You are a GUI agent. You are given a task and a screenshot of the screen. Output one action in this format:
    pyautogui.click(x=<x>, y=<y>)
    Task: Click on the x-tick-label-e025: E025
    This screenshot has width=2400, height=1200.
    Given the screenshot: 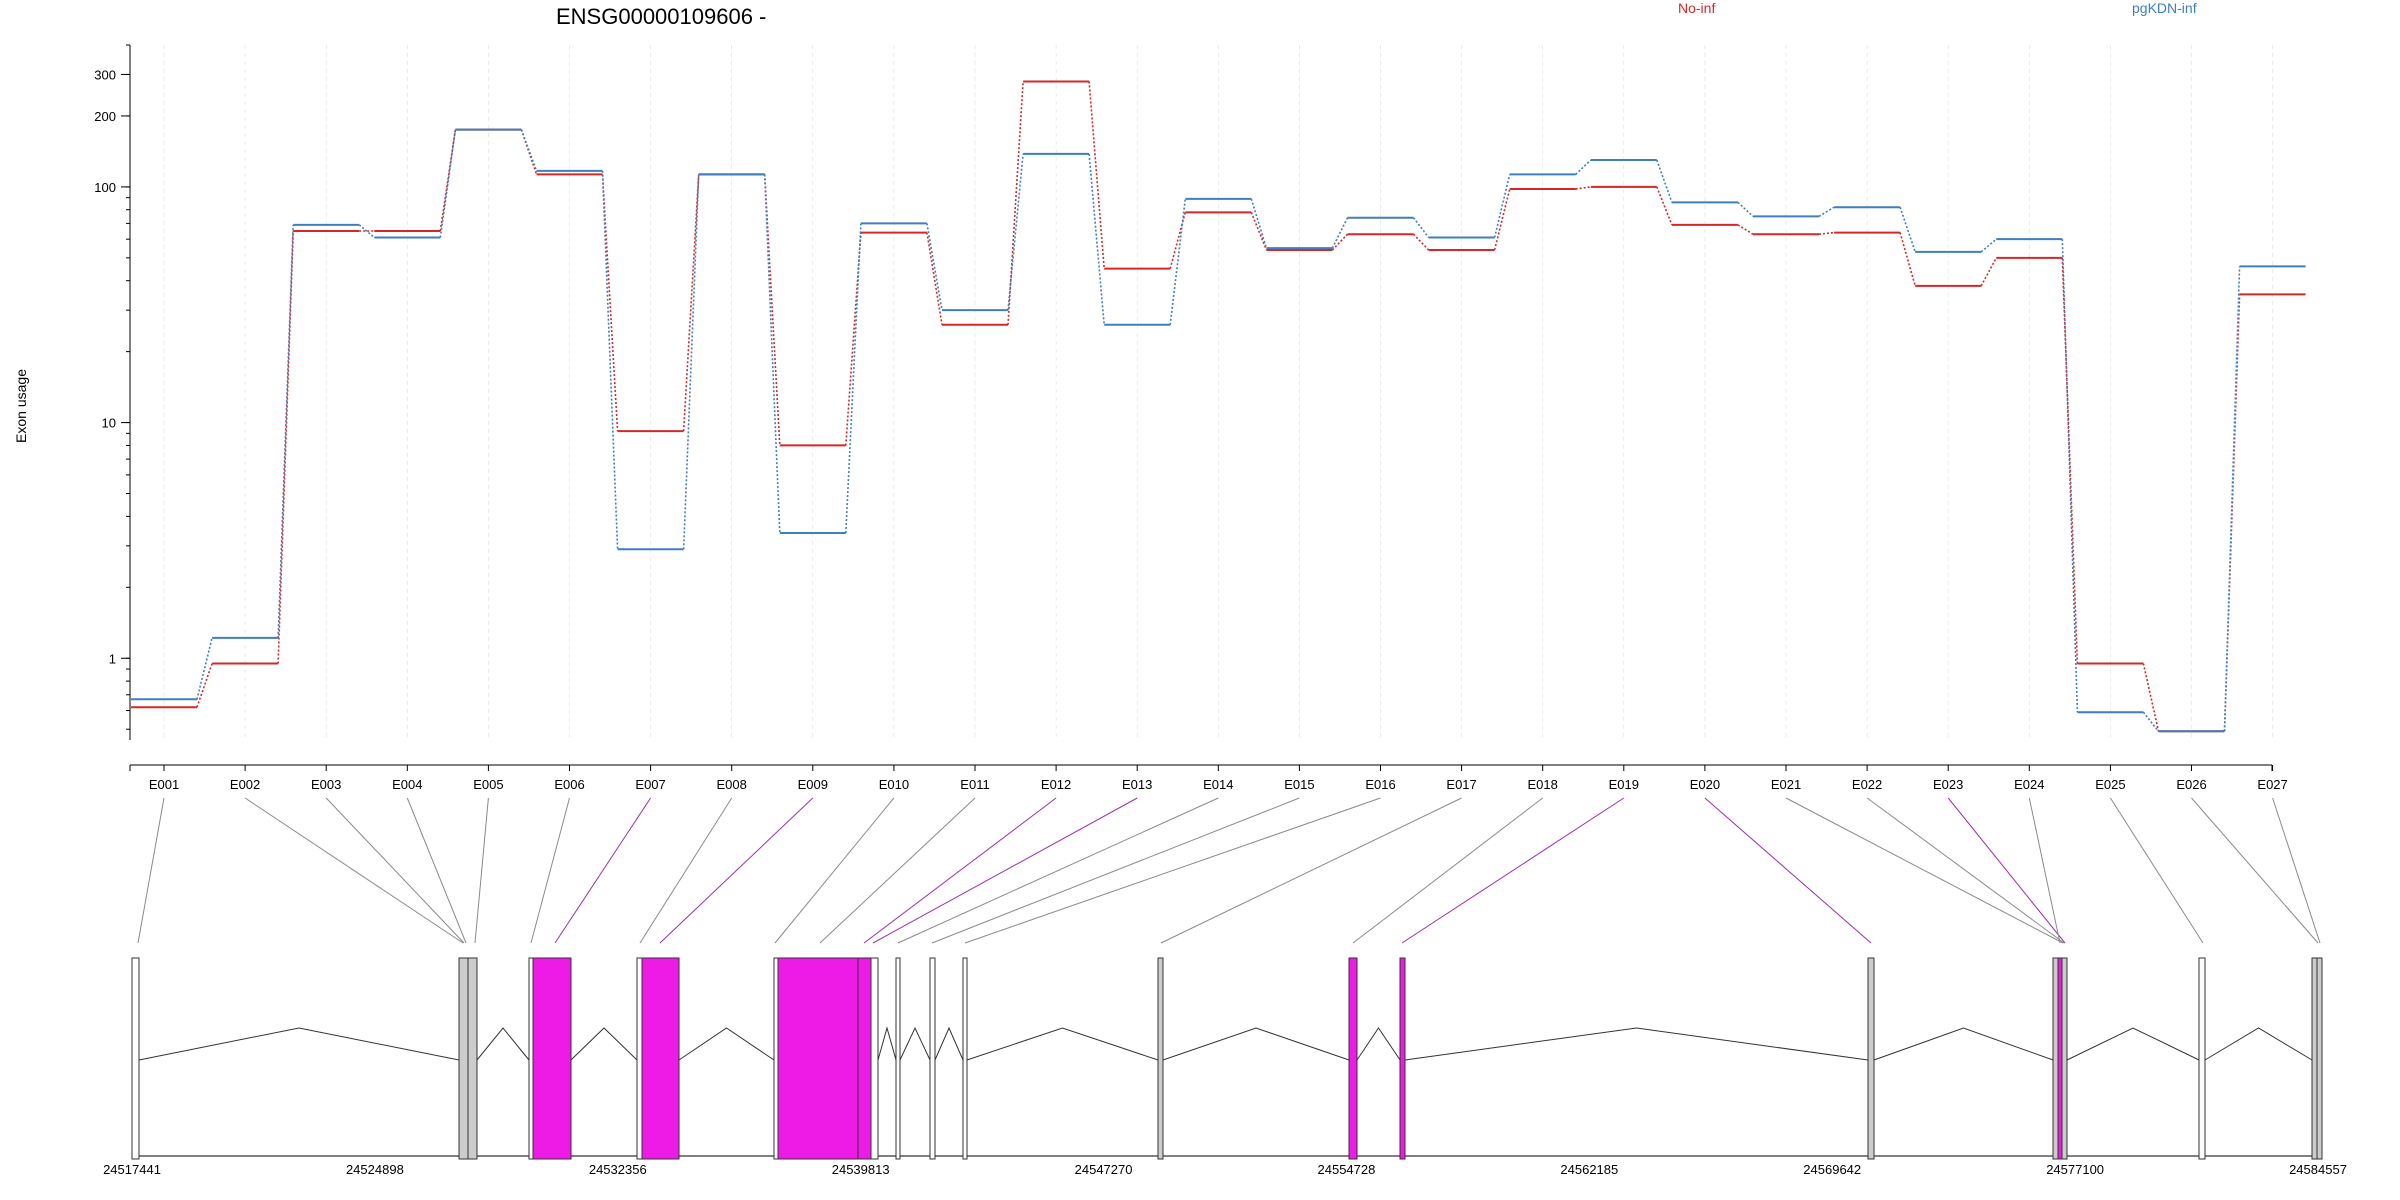 What is the action you would take?
    pyautogui.click(x=2110, y=784)
    